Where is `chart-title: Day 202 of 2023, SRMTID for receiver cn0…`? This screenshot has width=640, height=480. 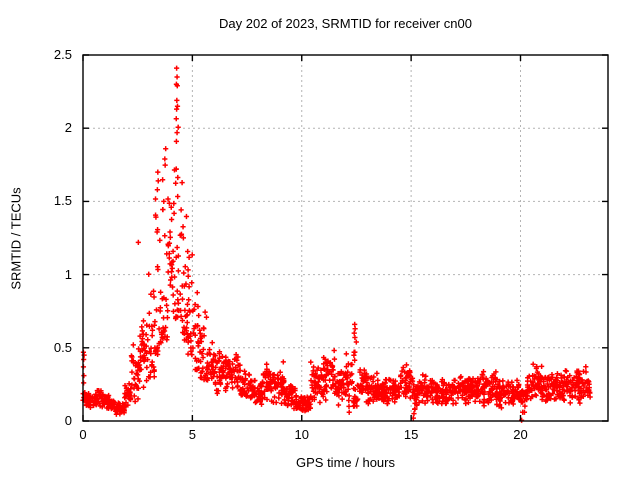 chart-title: Day 202 of 2023, SRMTID for receiver cn0… is located at coordinates (345, 23).